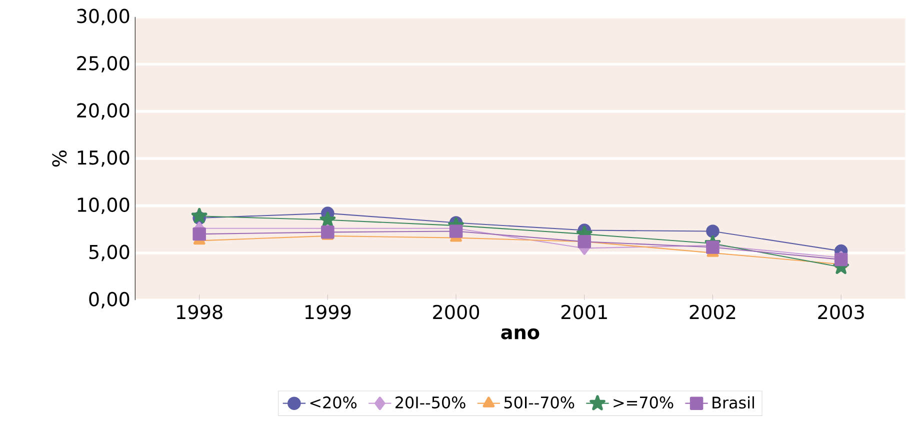 This screenshot has height=443, width=906. I want to click on y-tick-label: 0,00, so click(109, 300).